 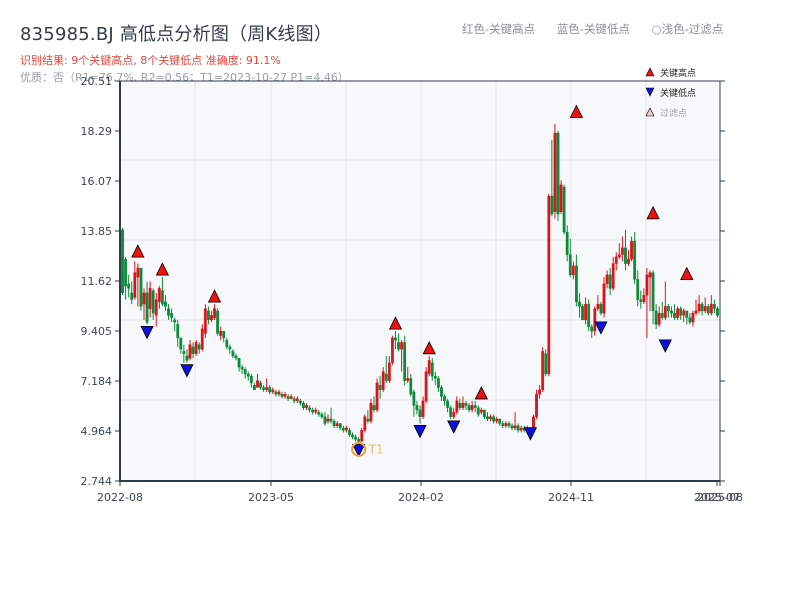 I want to click on legend-light-filtered: ○浅色-过滤点, so click(x=687, y=29).